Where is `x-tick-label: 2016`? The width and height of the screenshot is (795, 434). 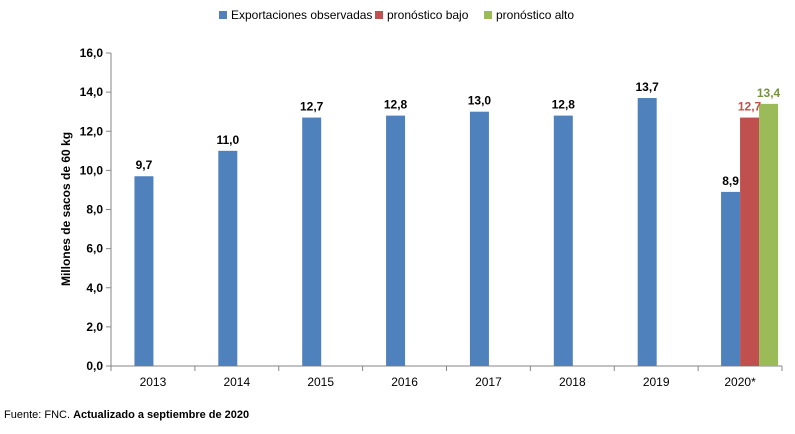
x-tick-label: 2016 is located at coordinates (404, 382).